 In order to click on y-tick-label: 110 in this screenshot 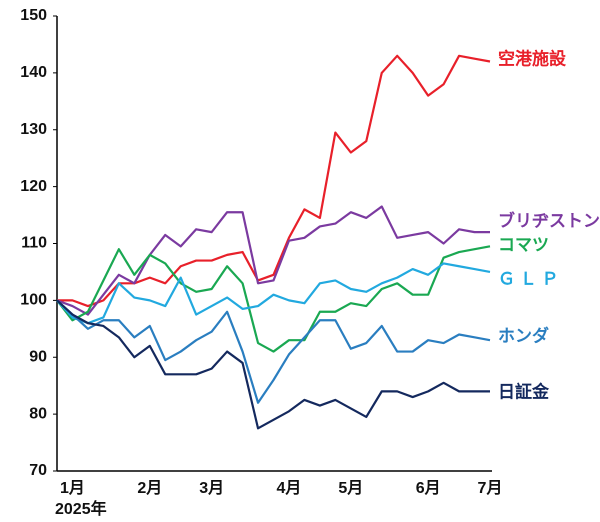, I will do `click(34, 243)`.